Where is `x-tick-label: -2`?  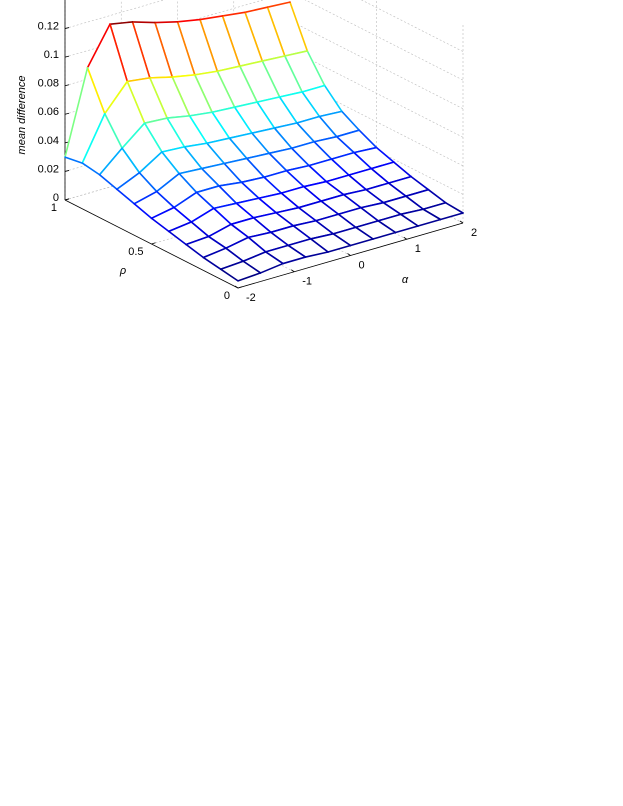 x-tick-label: -2 is located at coordinates (251, 298).